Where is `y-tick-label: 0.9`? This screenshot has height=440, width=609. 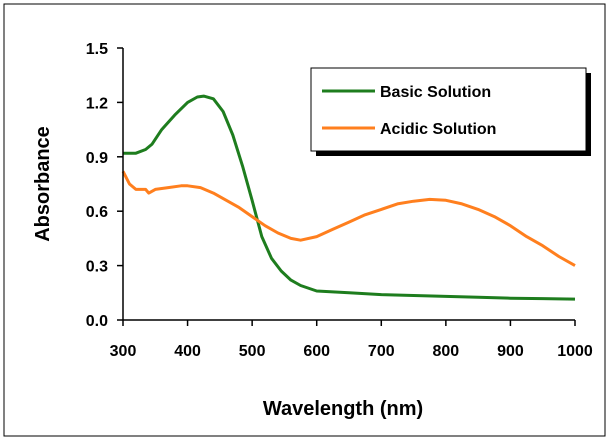
y-tick-label: 0.9 is located at coordinates (97, 158).